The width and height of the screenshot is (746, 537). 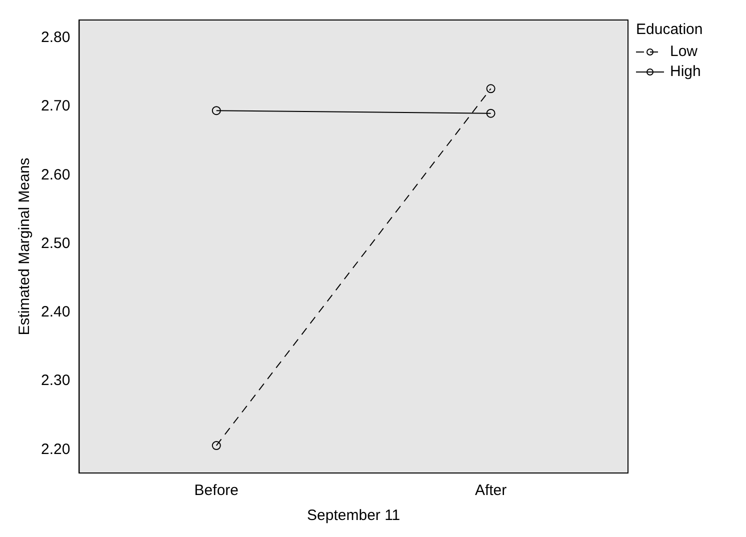 What do you see at coordinates (55, 312) in the screenshot?
I see `y-tick-label: 2.40` at bounding box center [55, 312].